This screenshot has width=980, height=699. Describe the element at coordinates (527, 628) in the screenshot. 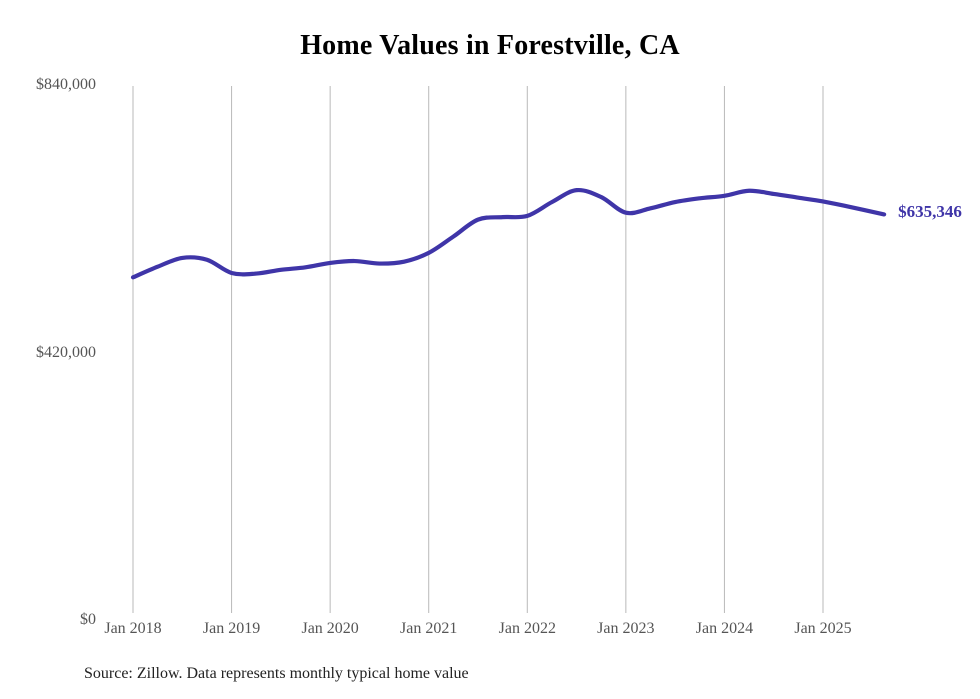

I see `x-axis-tick-label-4: Jan 2022` at that location.